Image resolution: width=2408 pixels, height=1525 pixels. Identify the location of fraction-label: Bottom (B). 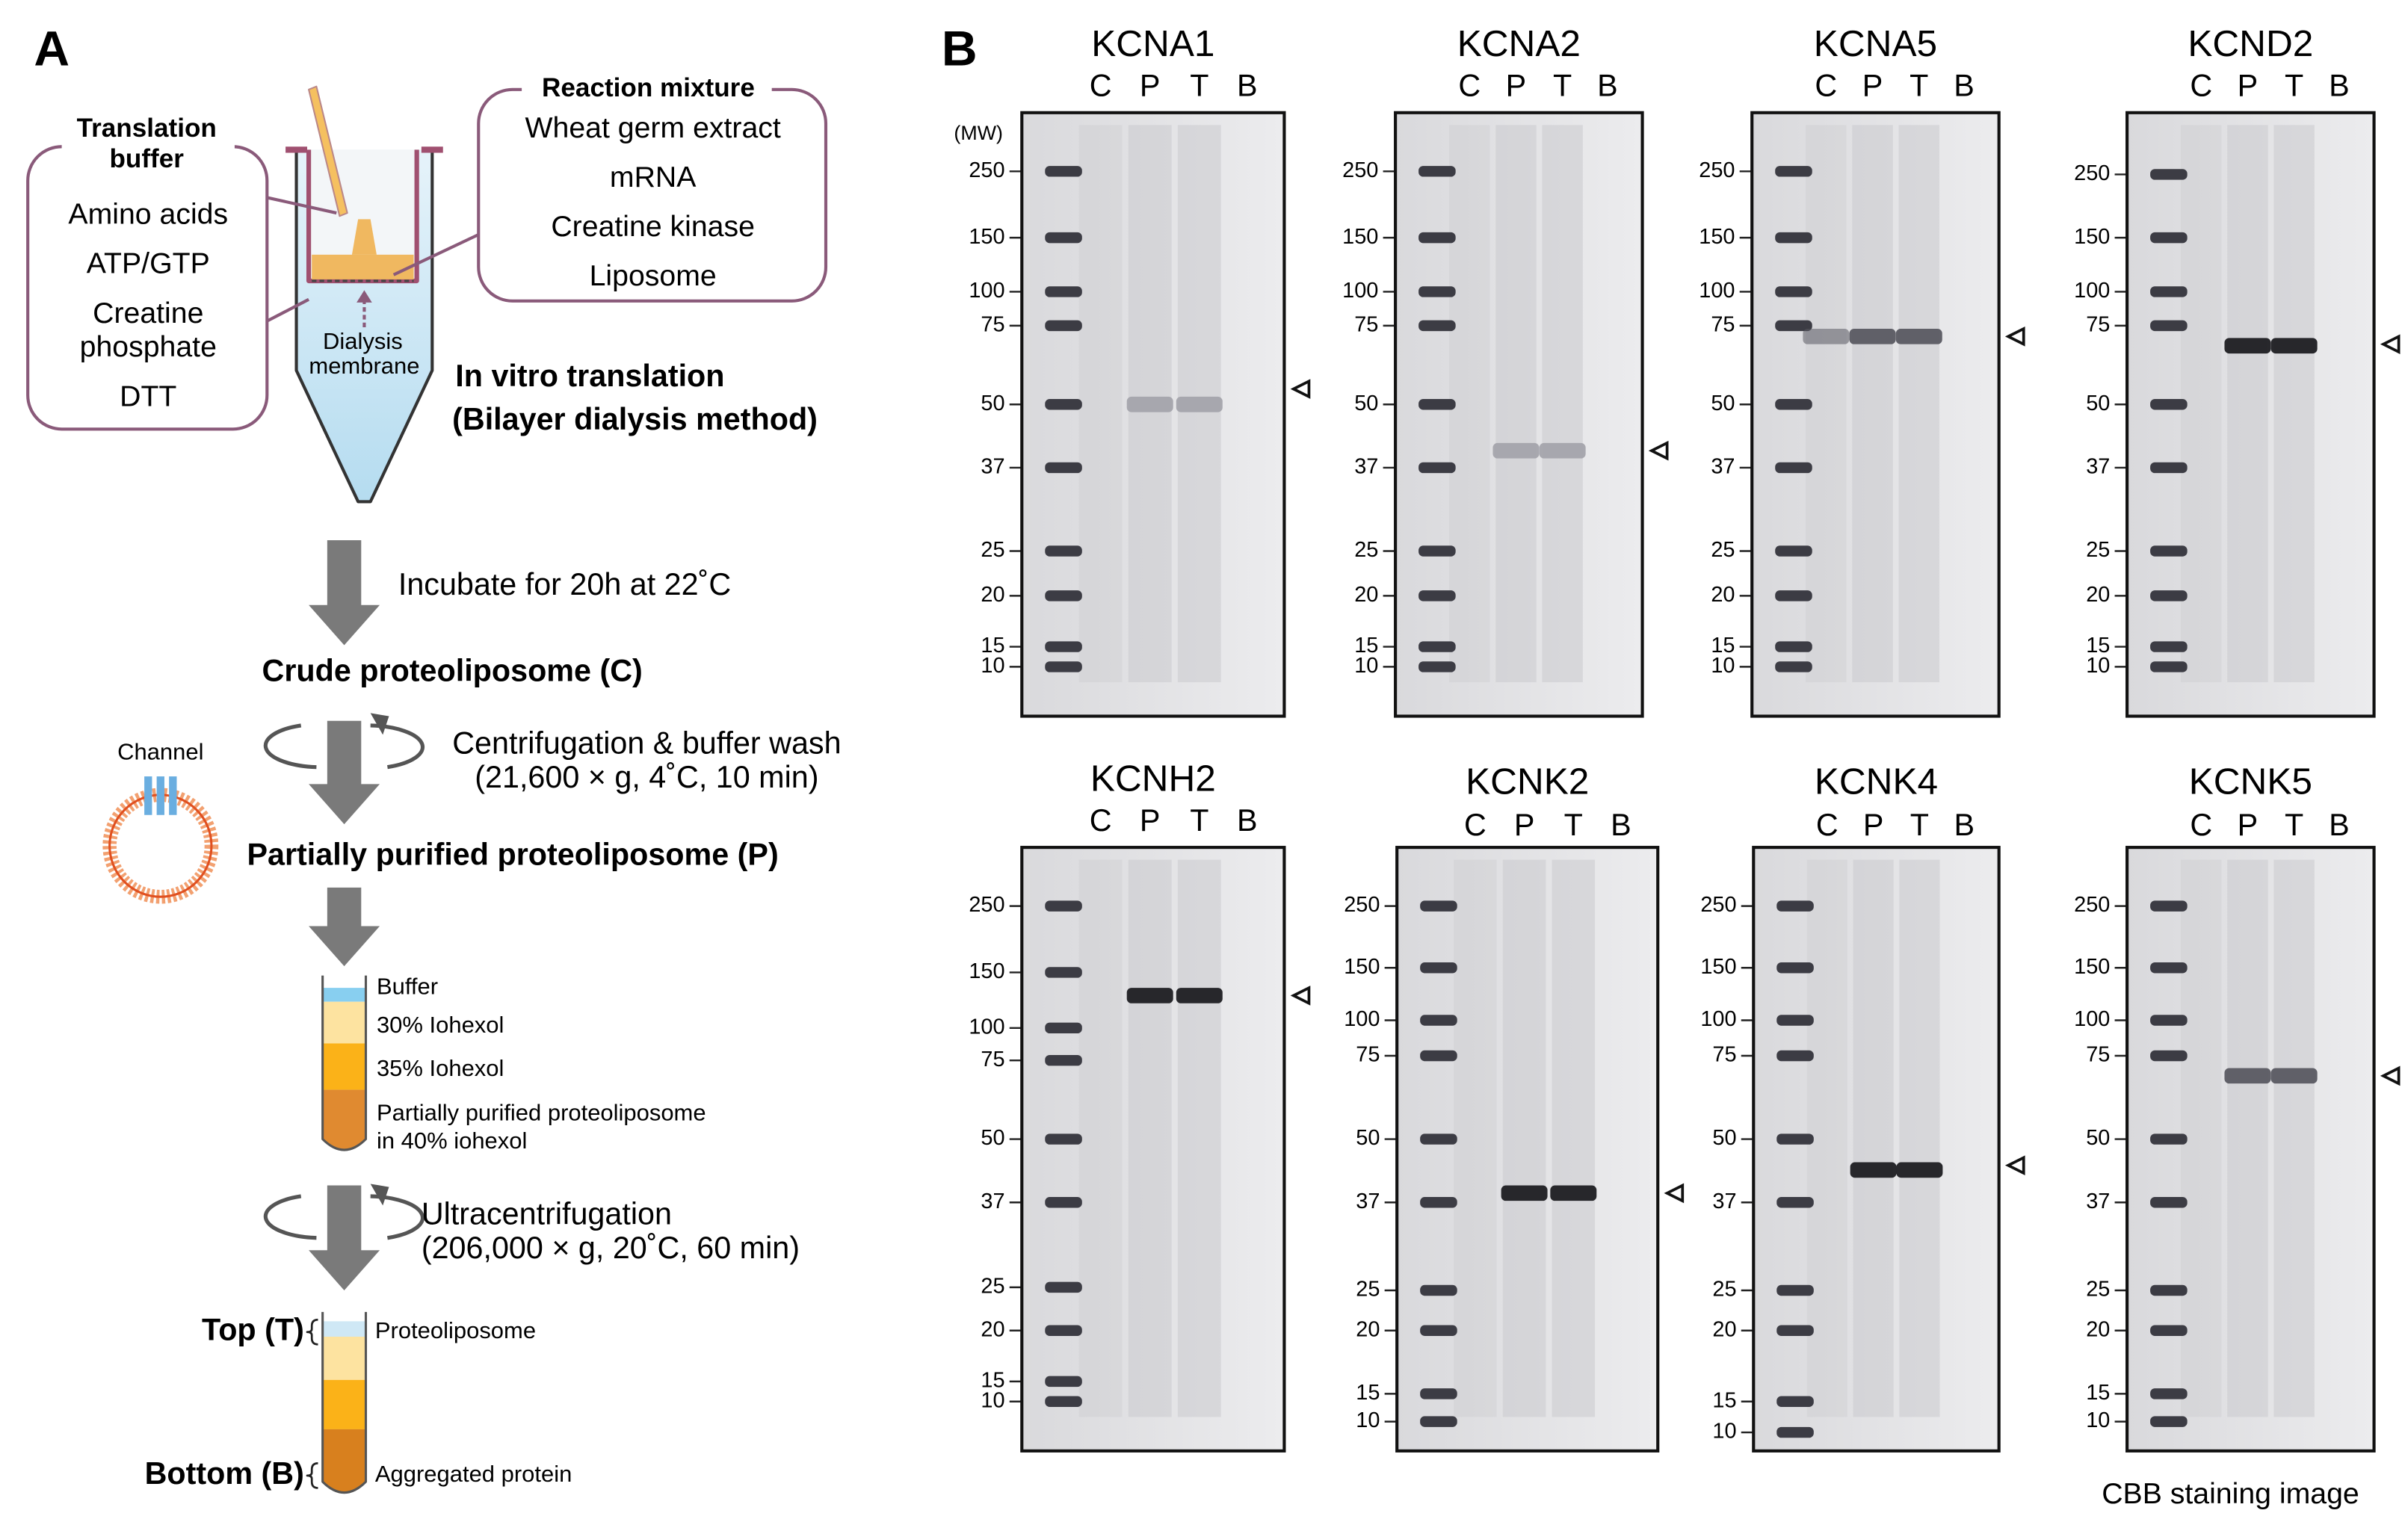
(224, 1474).